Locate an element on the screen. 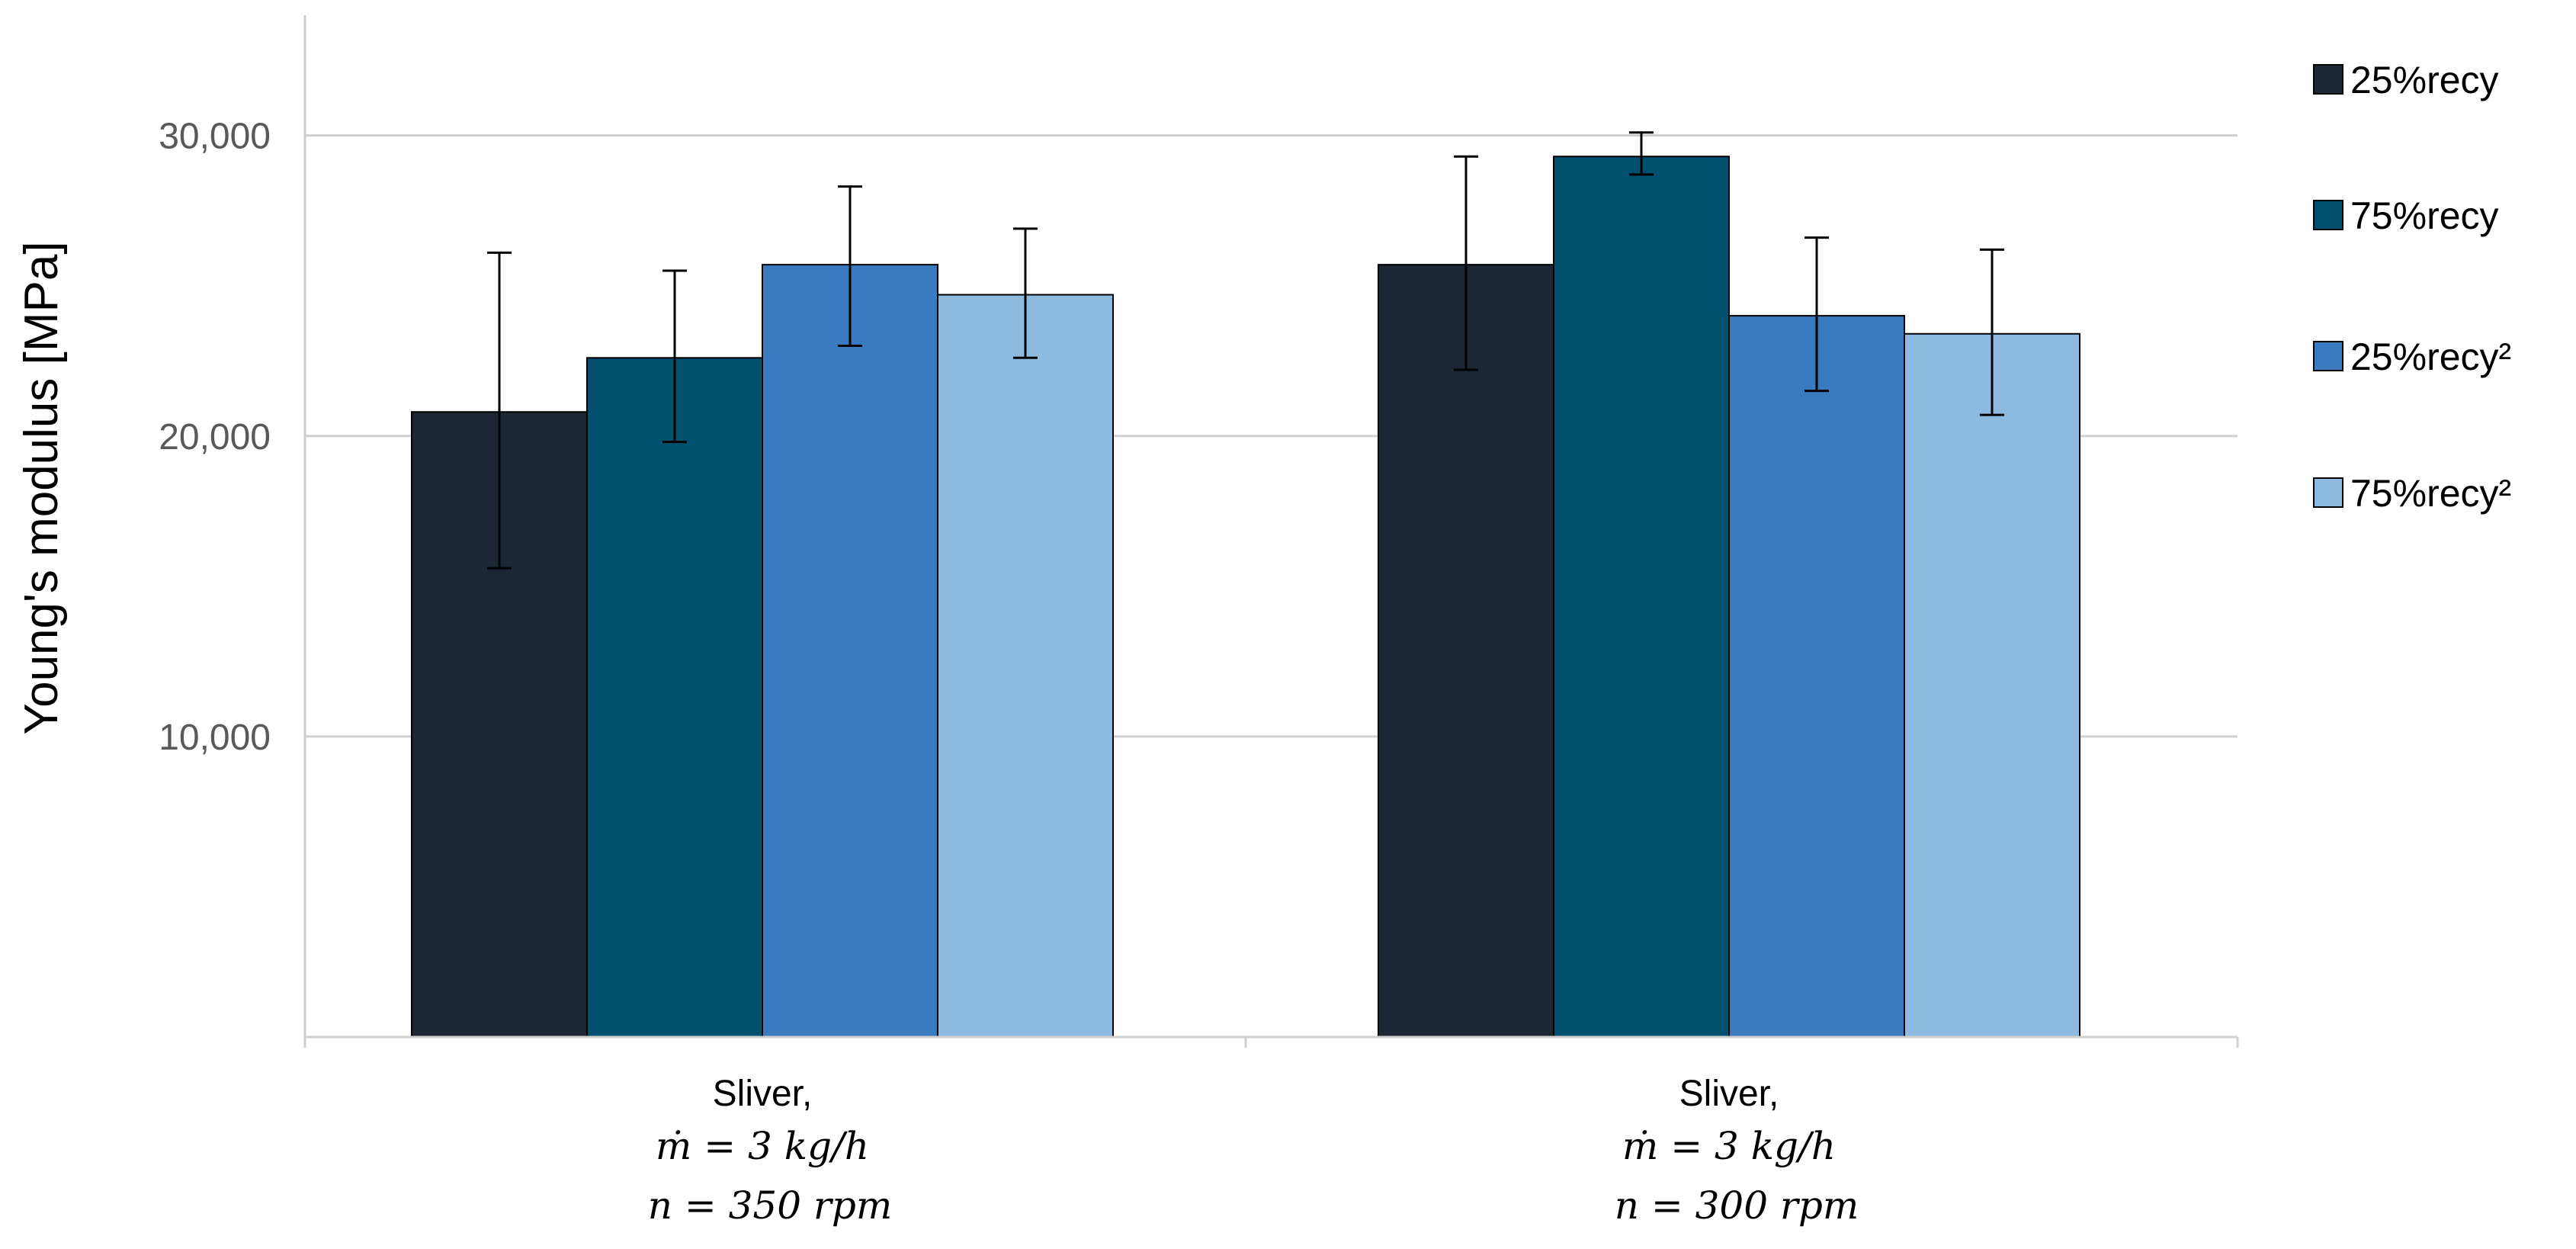 The height and width of the screenshot is (1249, 2576). legend-label: 25%recy² is located at coordinates (2430, 357).